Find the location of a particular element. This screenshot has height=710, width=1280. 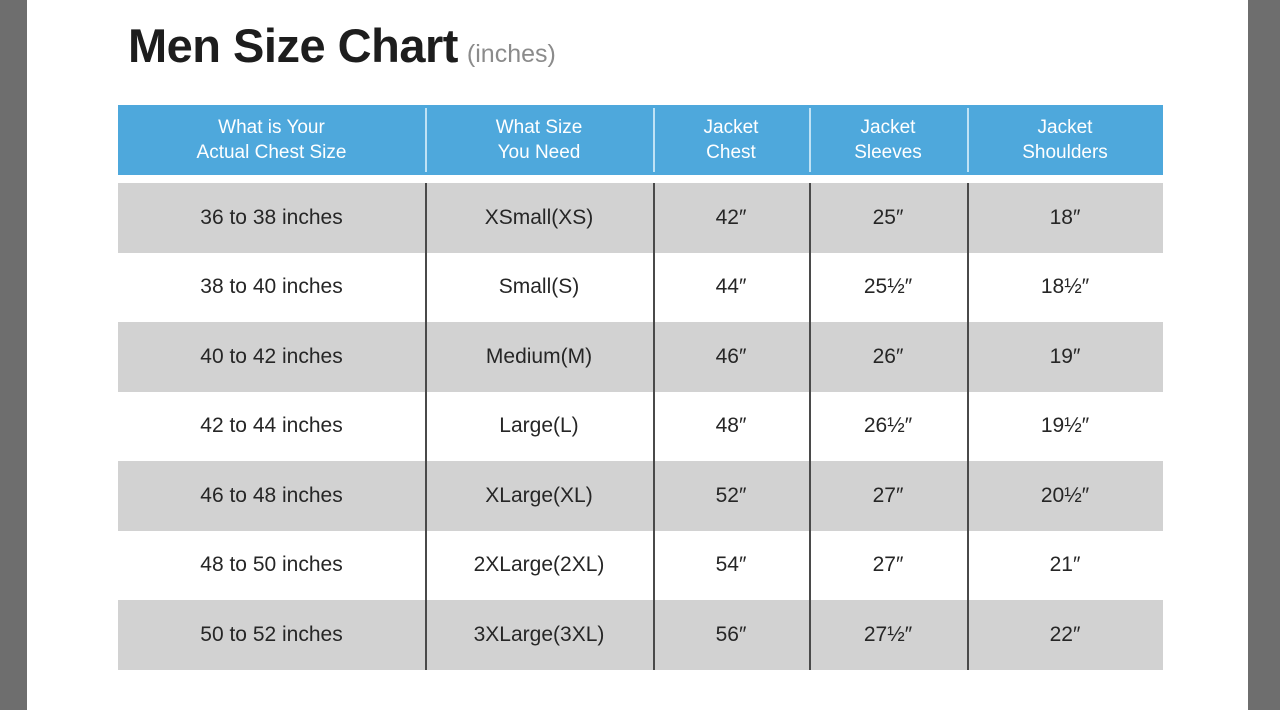

cell-jacket-sleeves: 27½″ is located at coordinates (888, 635).